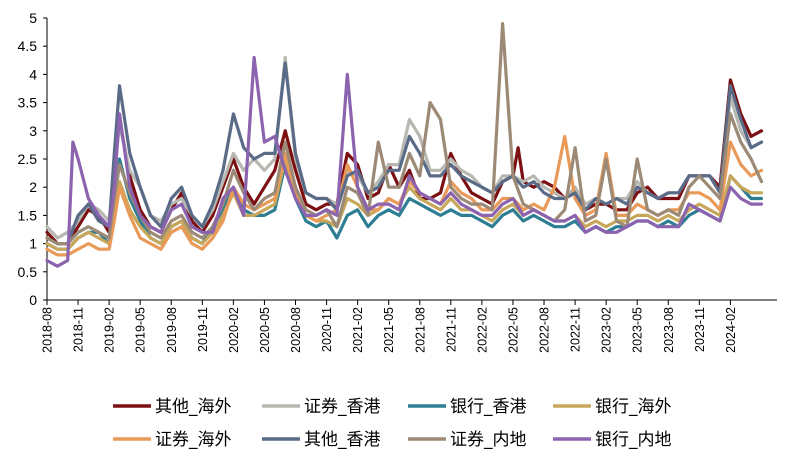  I want to click on y-tick-label: 3, so click(33, 131).